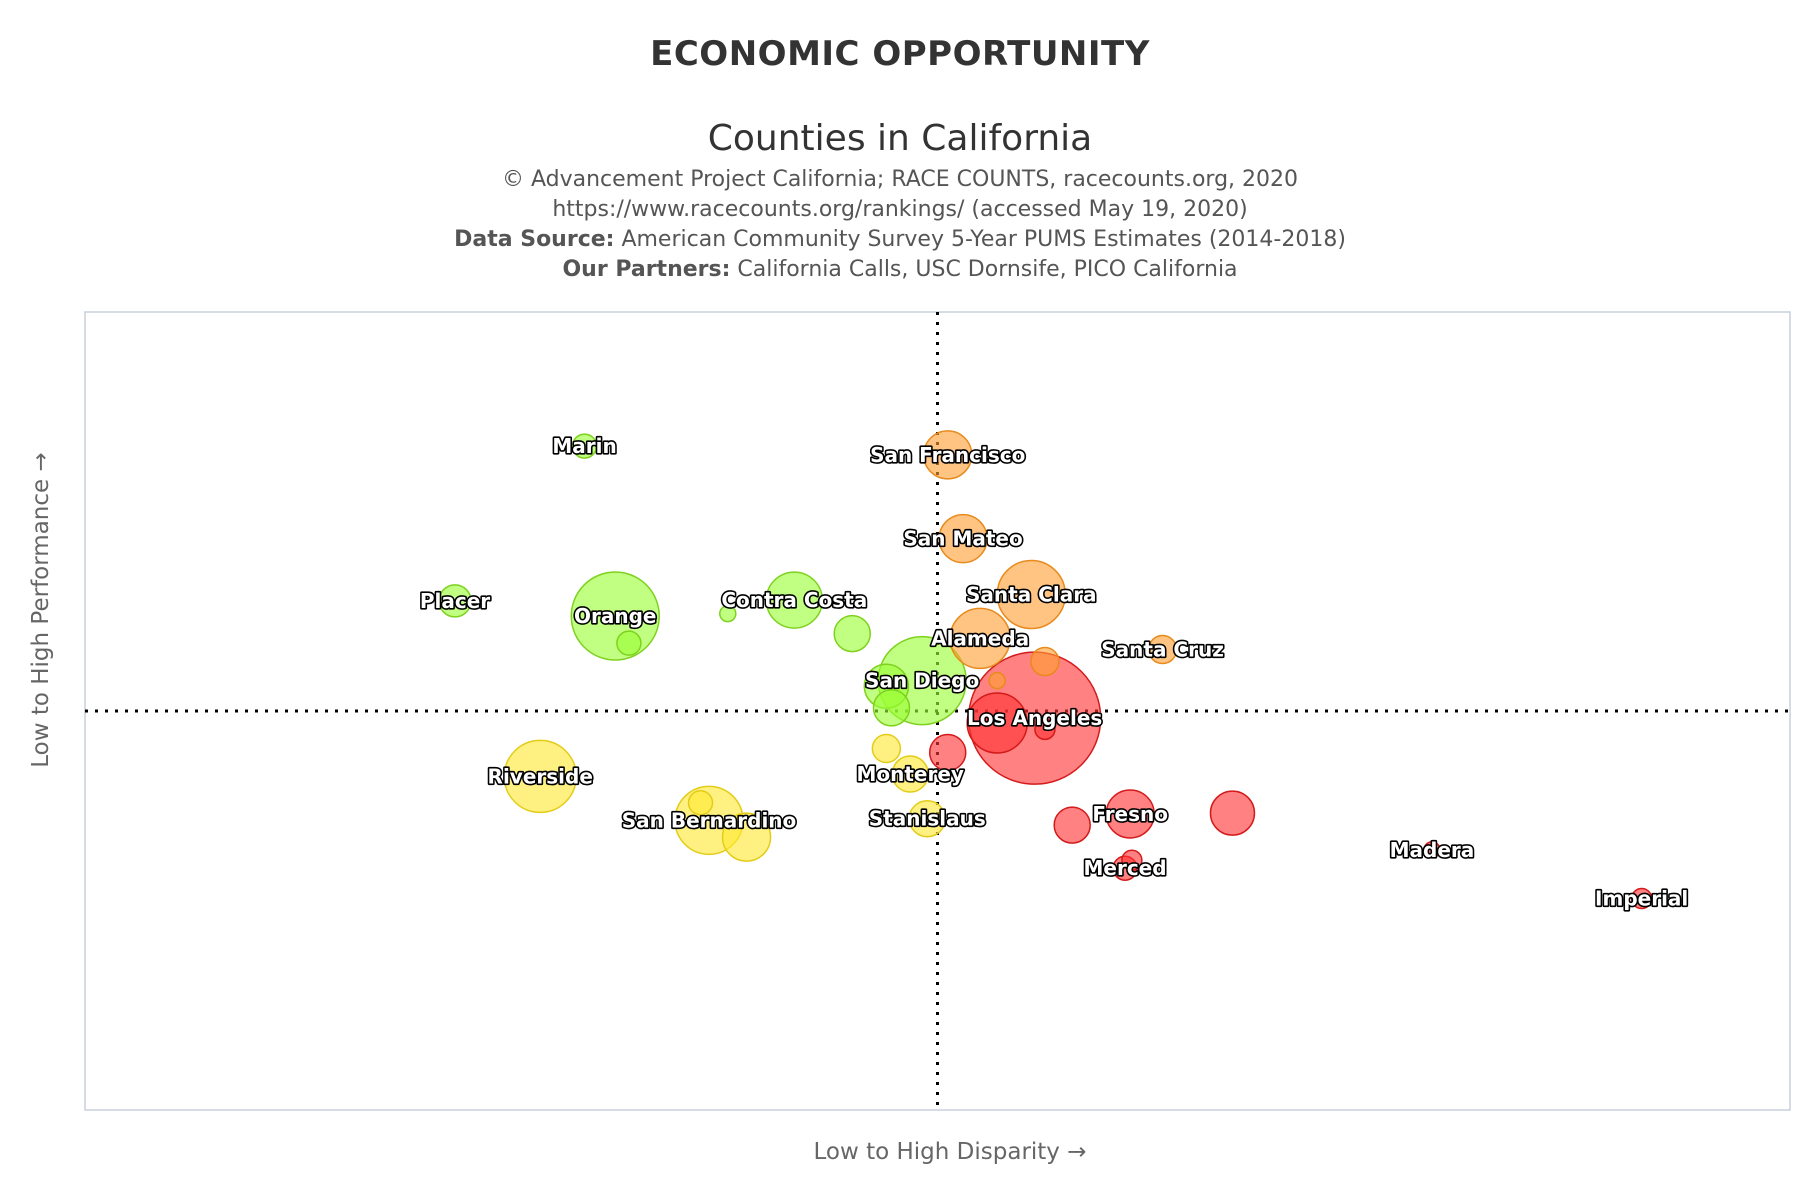 Image resolution: width=1800 pixels, height=1200 pixels. I want to click on label-monterey: Monterey, so click(909, 774).